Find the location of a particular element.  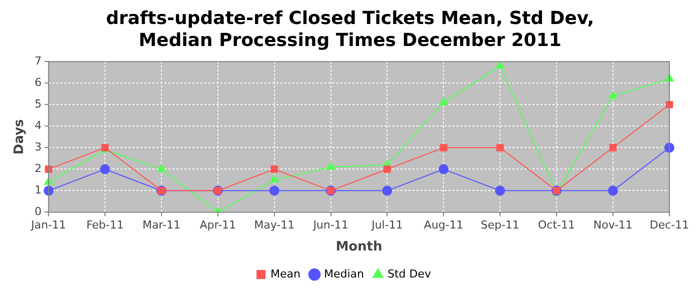

y-tick-label: 1 is located at coordinates (38, 190).